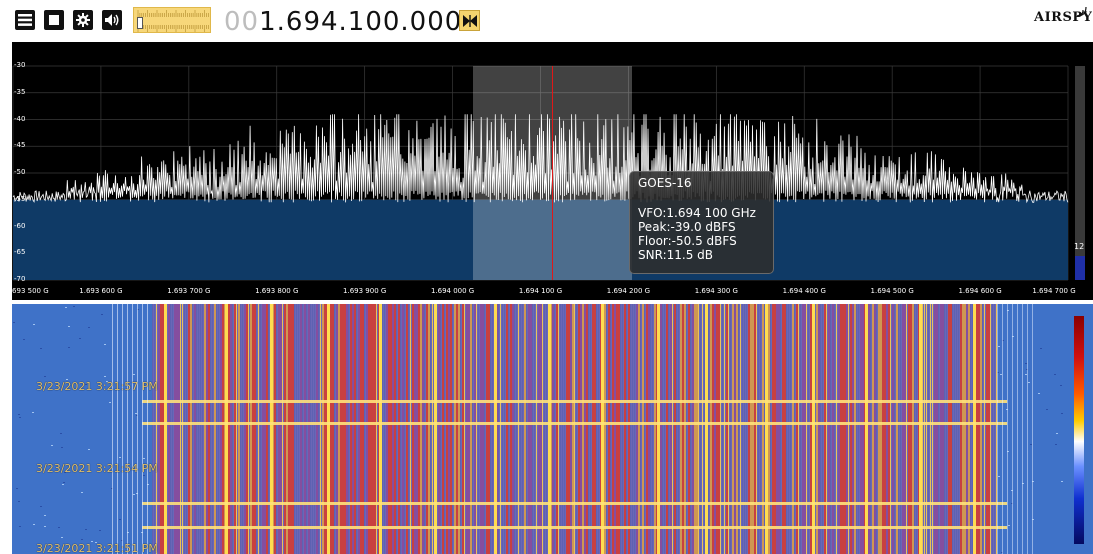 This screenshot has width=1093, height=554. I want to click on speaker-icon, so click(112, 20).